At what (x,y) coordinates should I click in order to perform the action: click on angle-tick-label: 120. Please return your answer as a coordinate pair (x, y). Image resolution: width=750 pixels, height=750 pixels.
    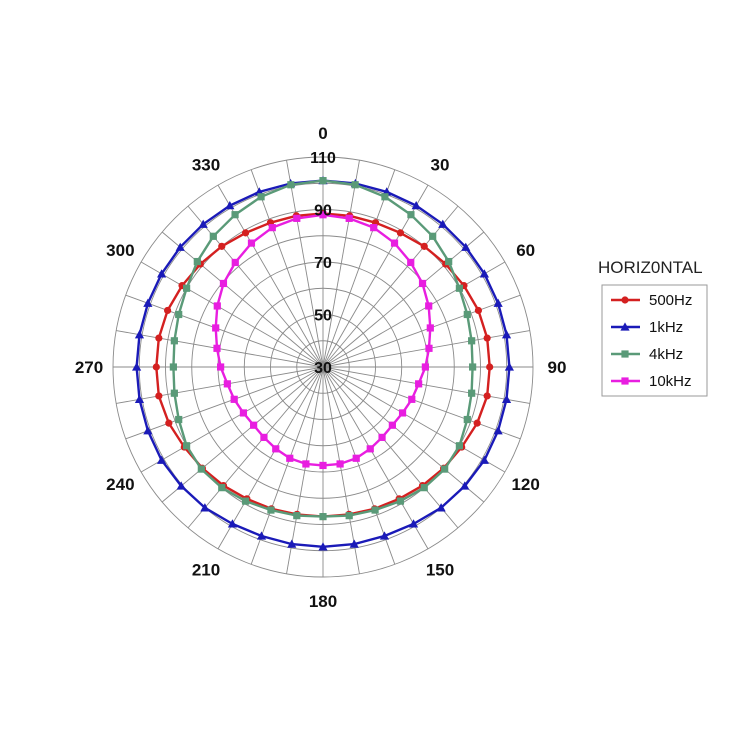
    Looking at the image, I should click on (525, 484).